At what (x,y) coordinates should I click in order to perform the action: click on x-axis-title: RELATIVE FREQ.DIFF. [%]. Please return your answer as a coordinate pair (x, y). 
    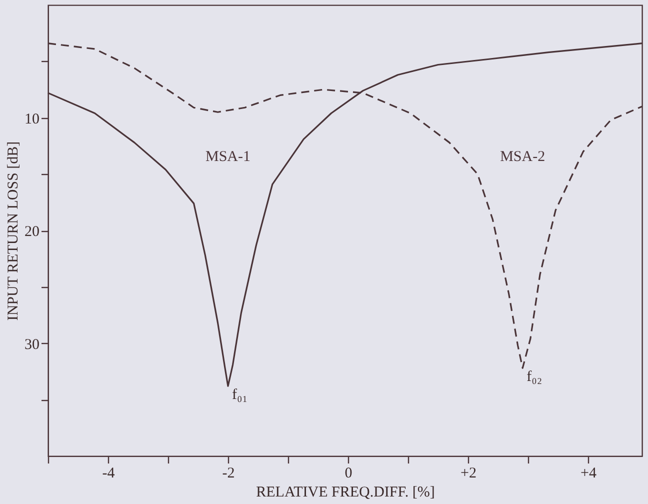
    Looking at the image, I should click on (345, 492).